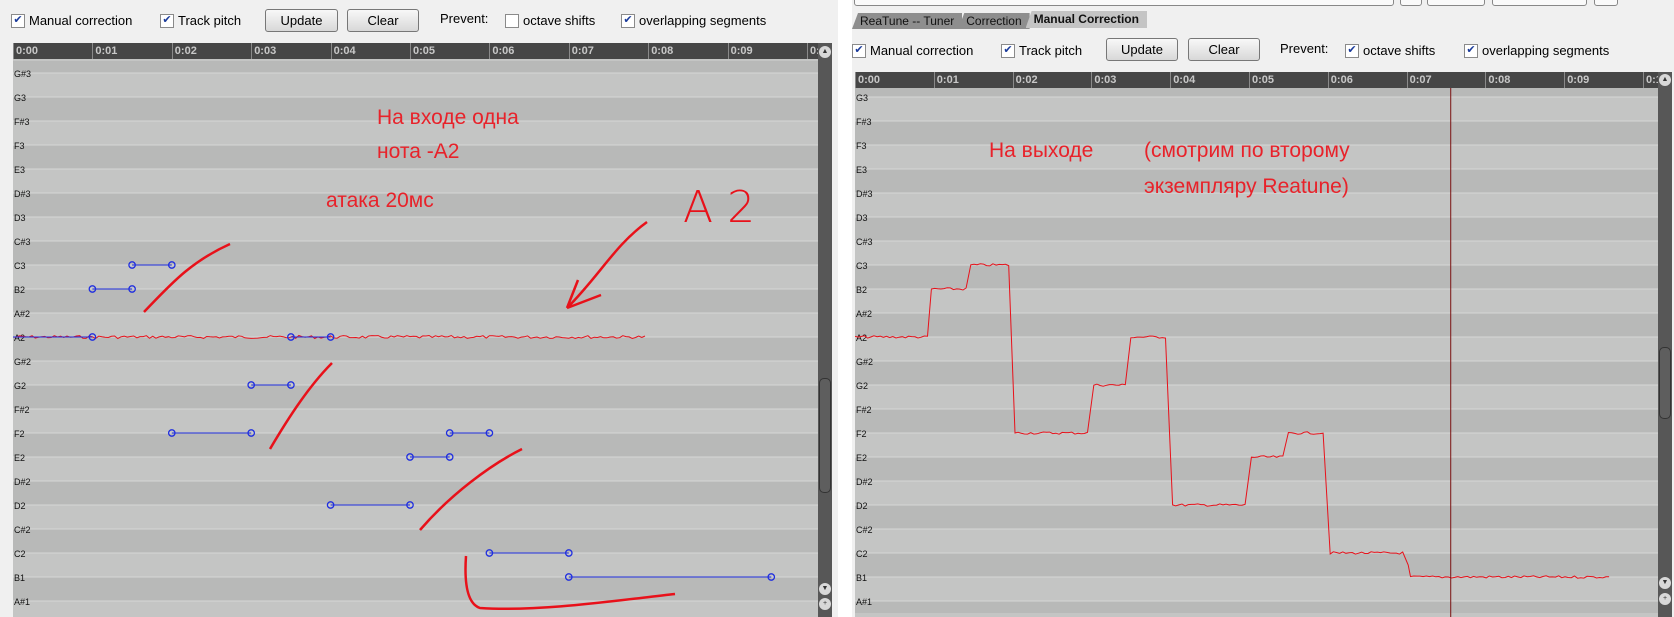 This screenshot has height=617, width=1674. Describe the element at coordinates (1399, 50) in the screenshot. I see `checkbox-label: octave shifts` at that location.